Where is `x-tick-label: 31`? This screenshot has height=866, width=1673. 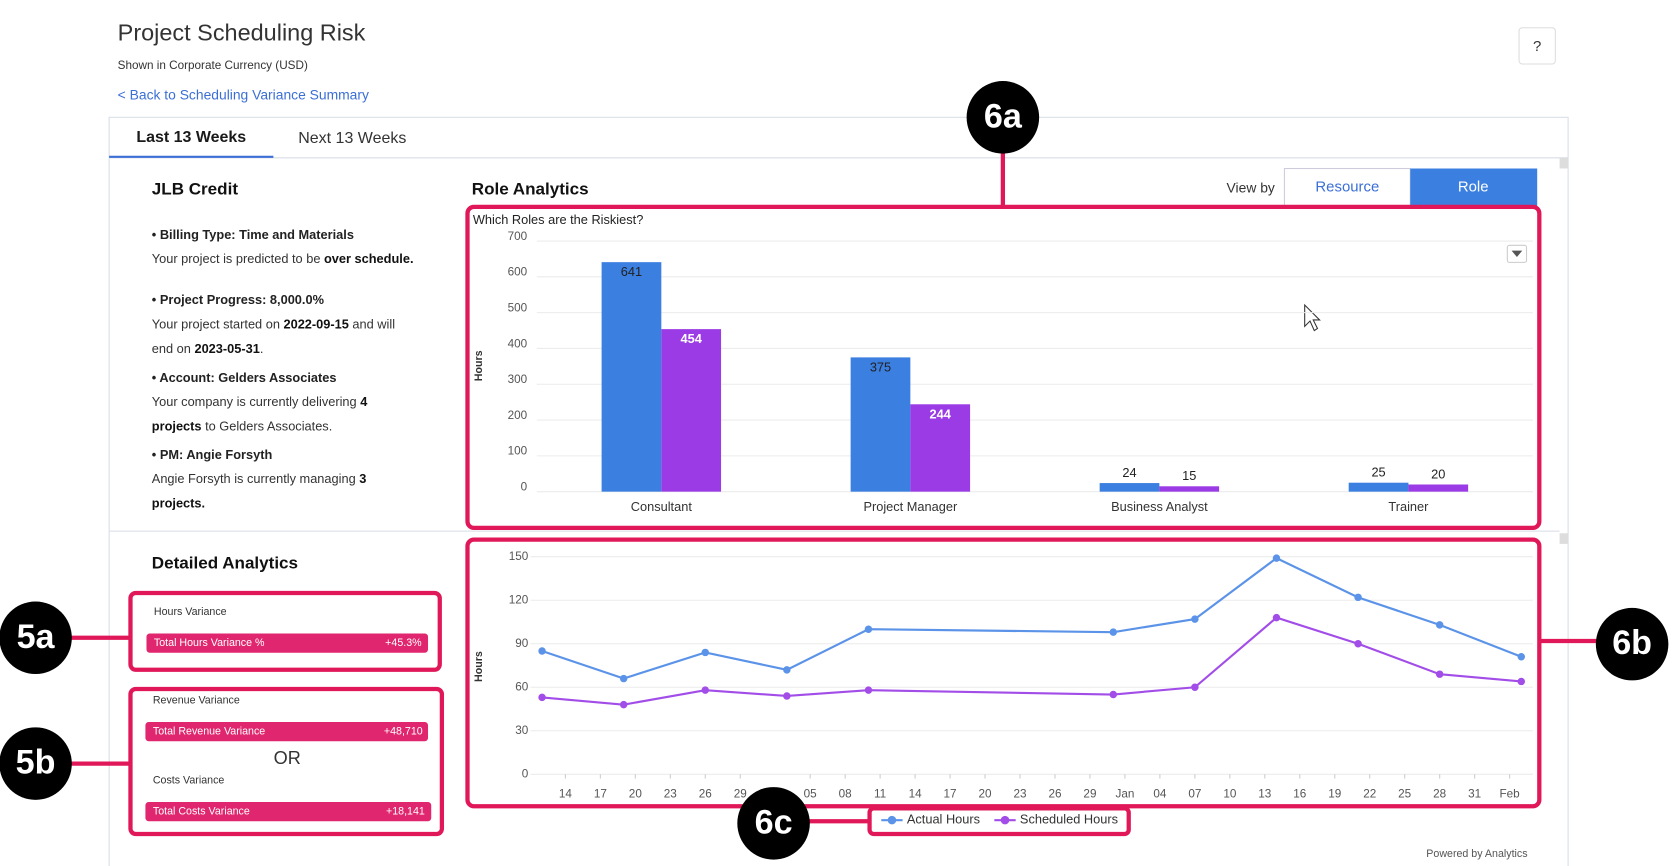 x-tick-label: 31 is located at coordinates (1474, 794).